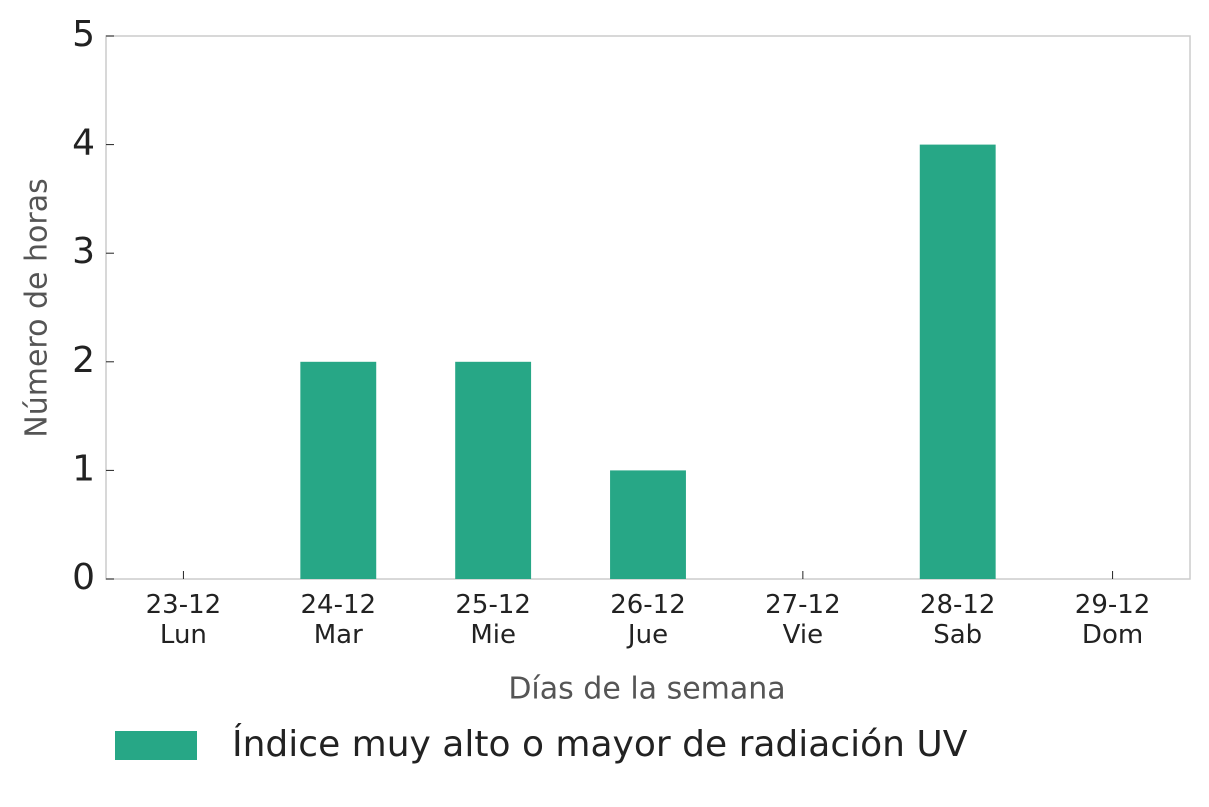 The height and width of the screenshot is (807, 1209). What do you see at coordinates (83, 468) in the screenshot?
I see `y-tick-label: 1` at bounding box center [83, 468].